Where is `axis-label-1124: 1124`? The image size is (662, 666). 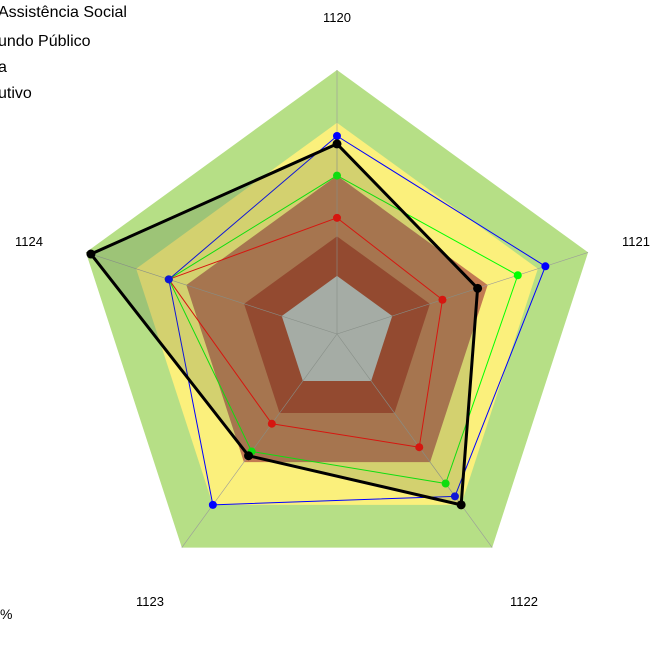 axis-label-1124: 1124 is located at coordinates (29, 241).